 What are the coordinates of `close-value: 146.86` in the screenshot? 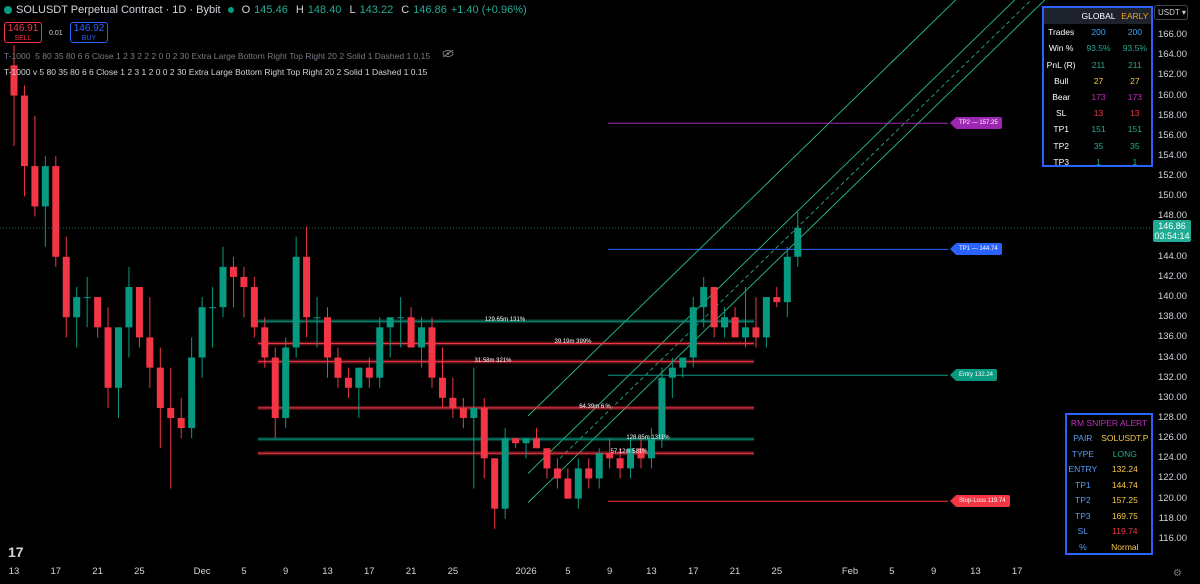 It's located at (430, 10).